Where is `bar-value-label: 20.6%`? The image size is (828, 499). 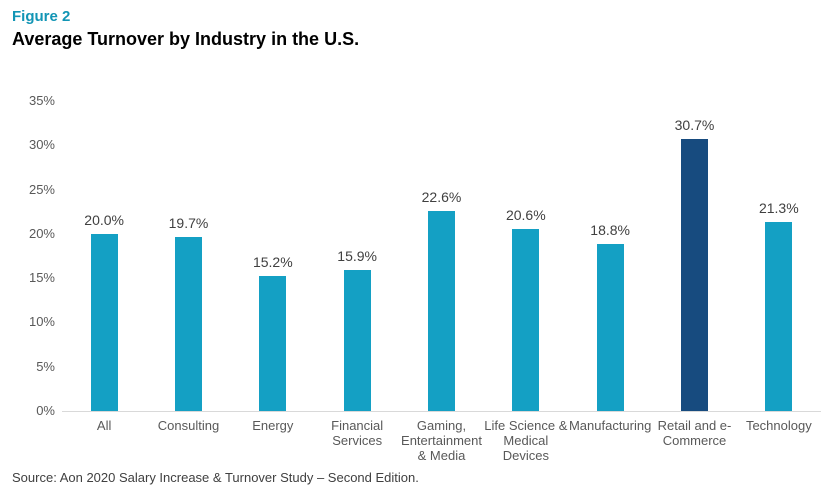
bar-value-label: 20.6% is located at coordinates (525, 214).